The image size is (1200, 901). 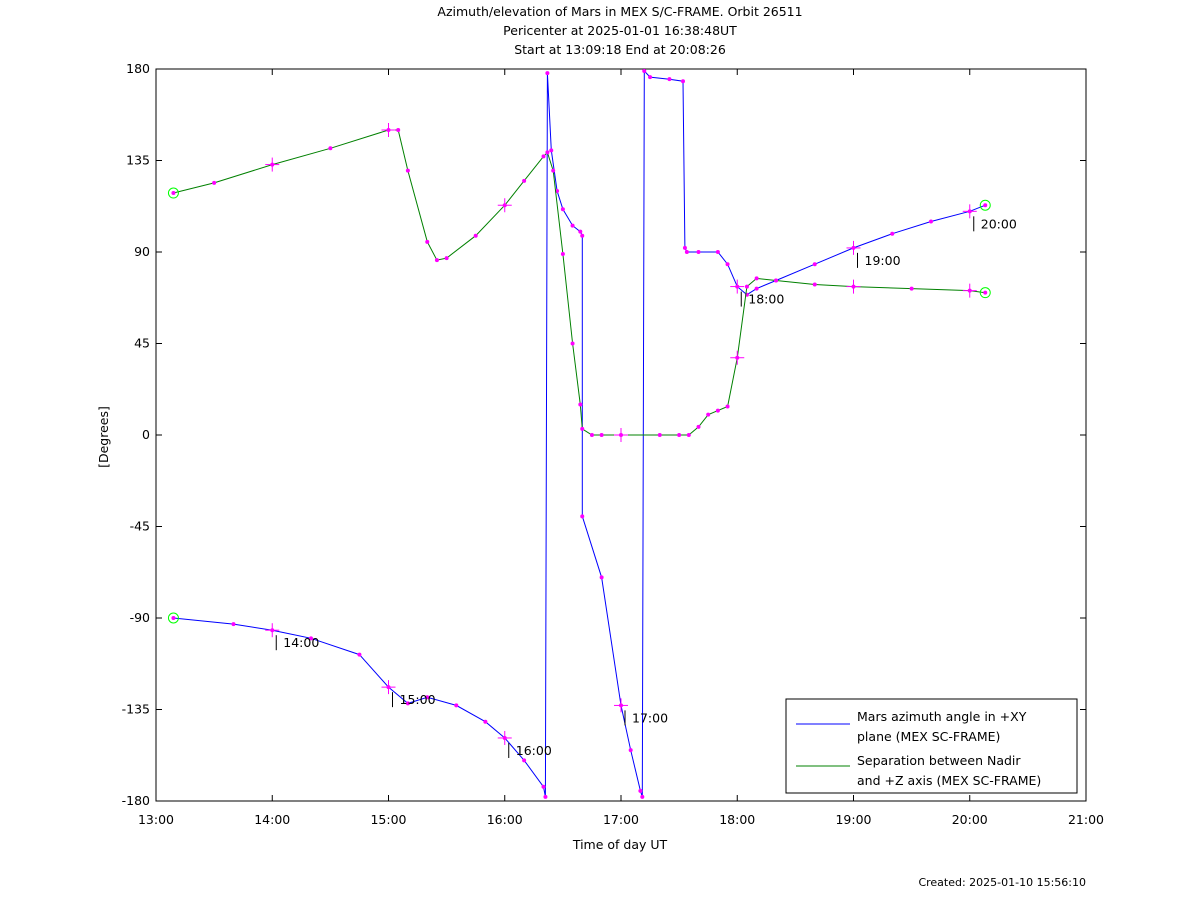 I want to click on x-tick-label: 15:00, so click(x=388, y=819).